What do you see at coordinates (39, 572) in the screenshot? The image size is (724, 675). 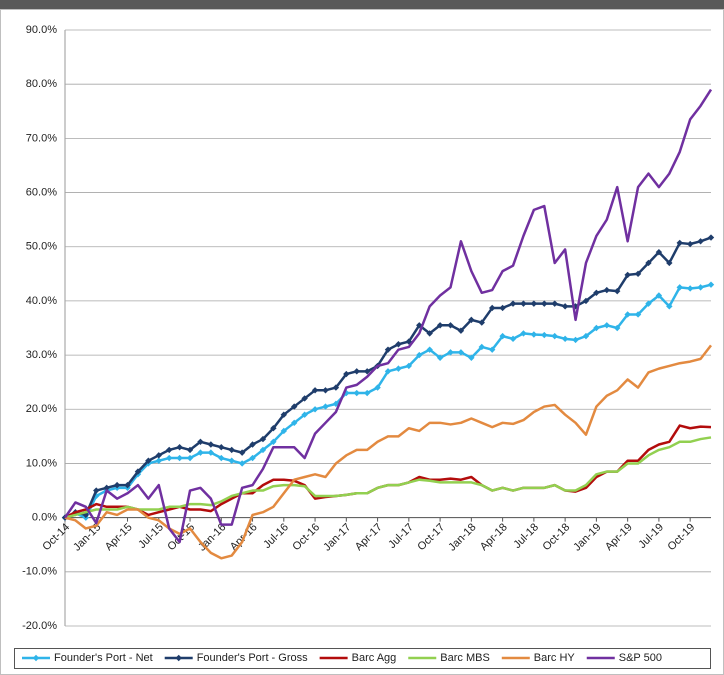 I see `y-tick-label: -10.0%` at bounding box center [39, 572].